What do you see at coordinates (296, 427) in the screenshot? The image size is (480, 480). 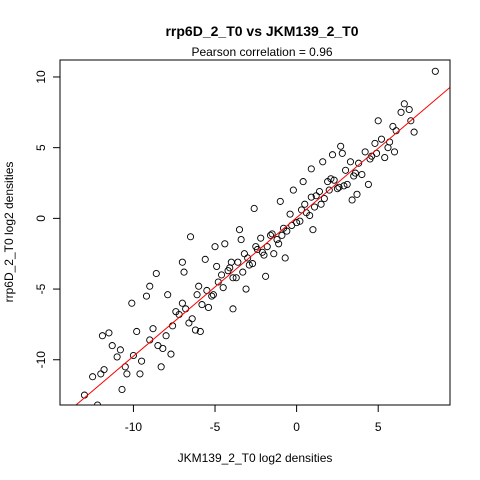 I see `x-tick-label: 0` at bounding box center [296, 427].